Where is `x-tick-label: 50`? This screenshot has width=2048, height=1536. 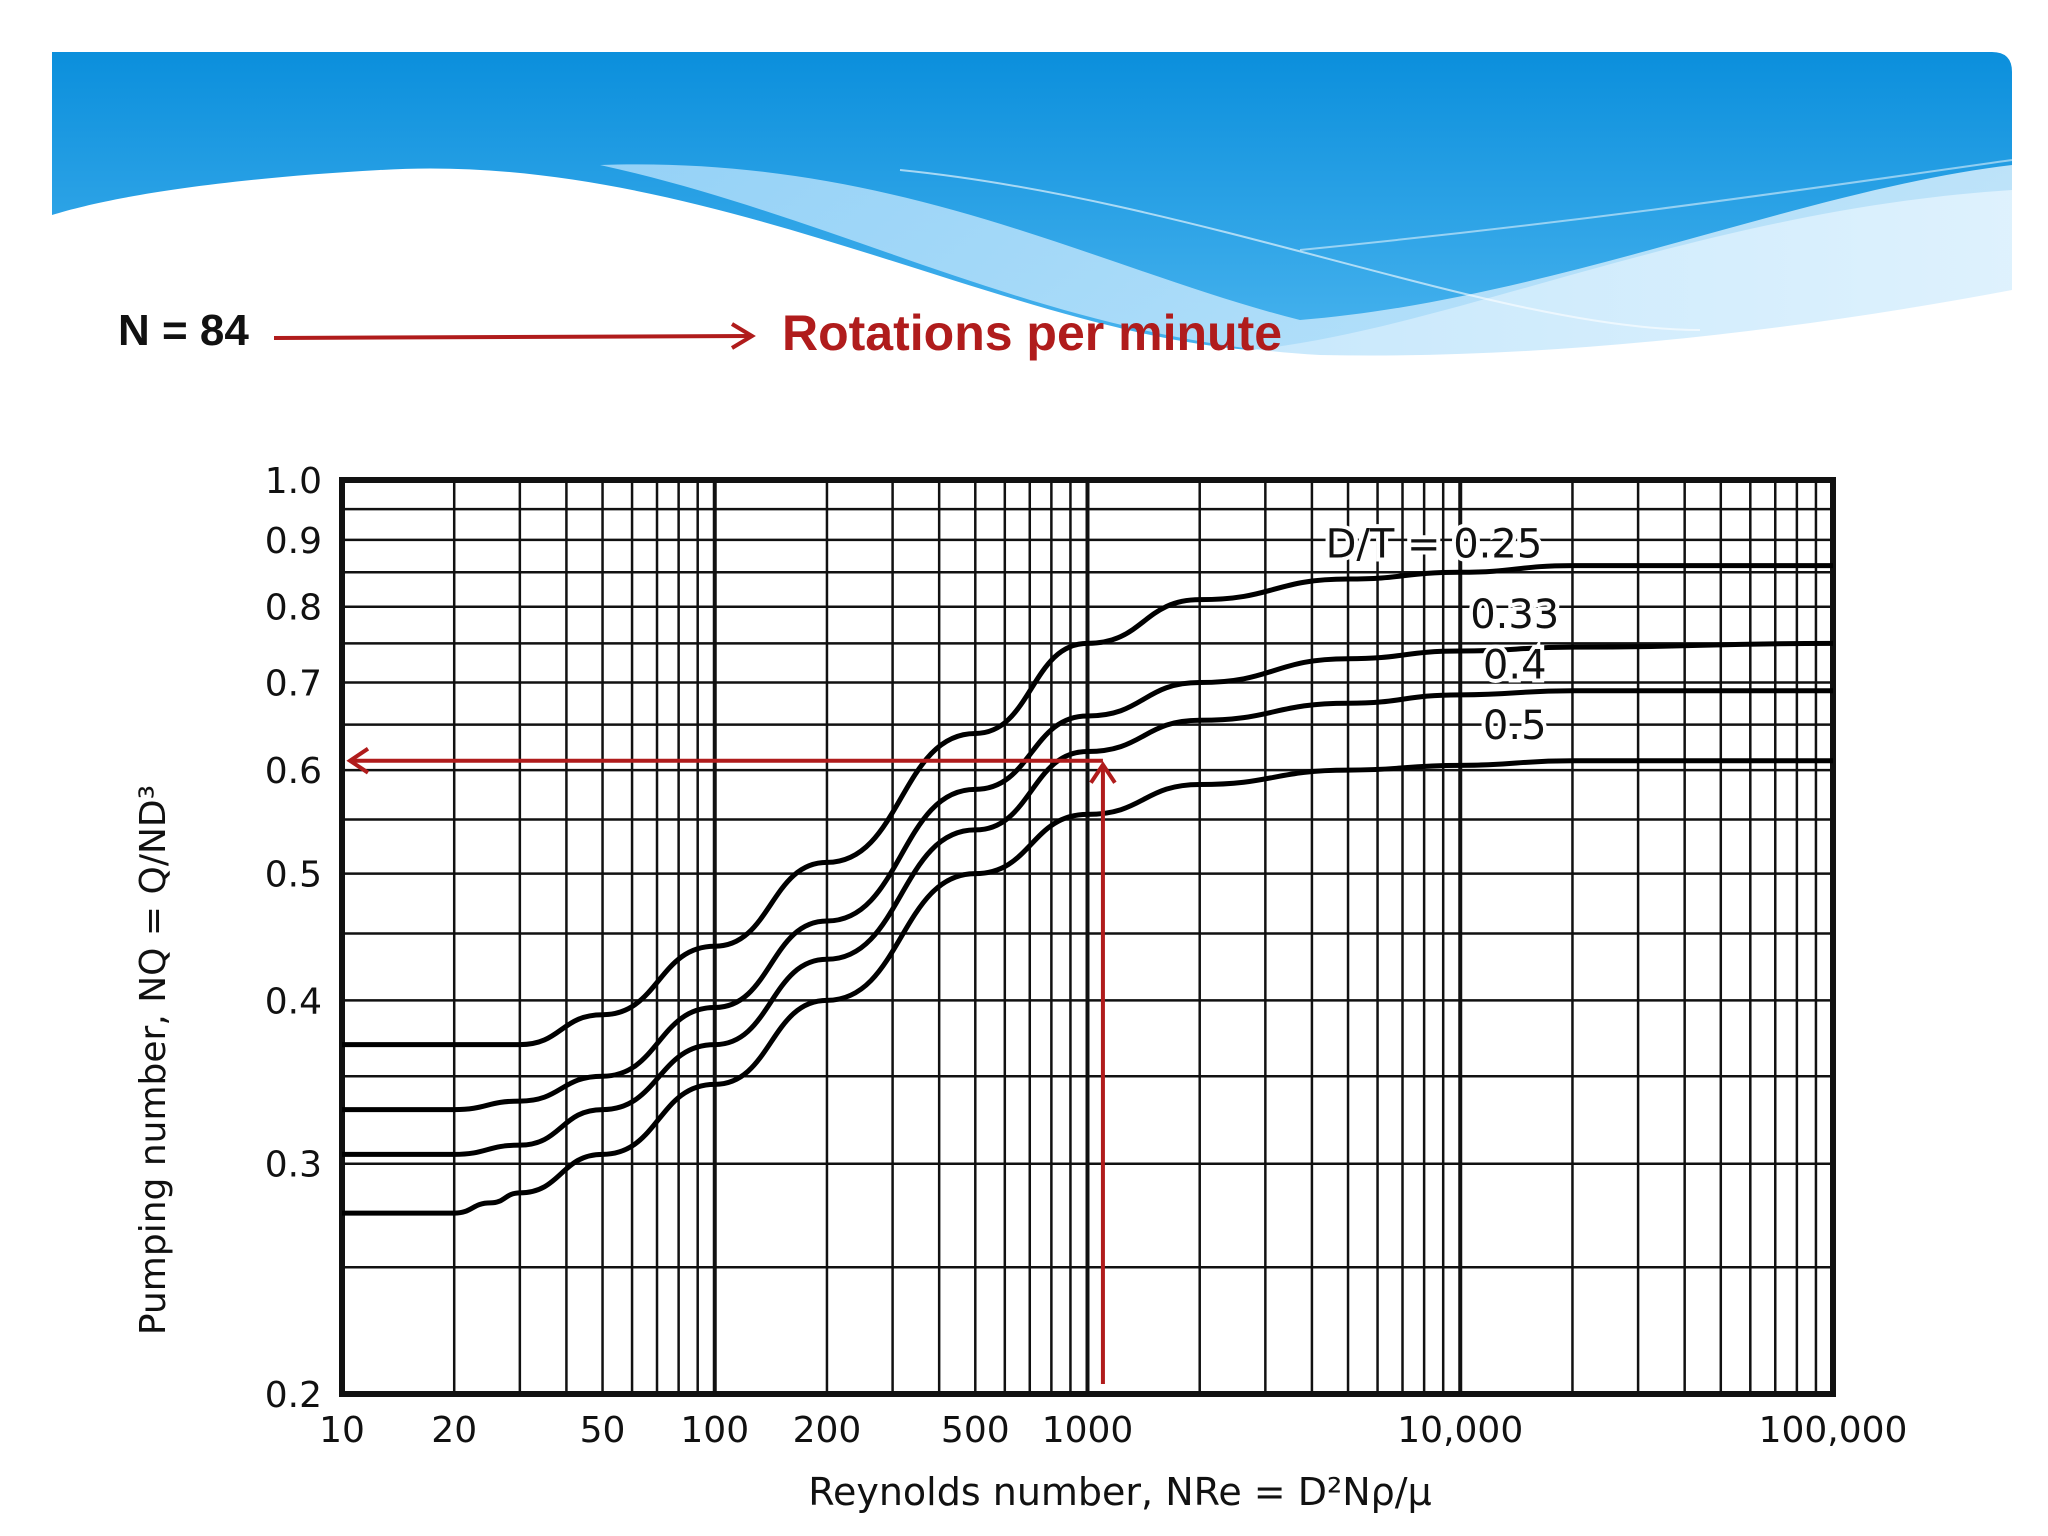
x-tick-label: 50 is located at coordinates (603, 1430).